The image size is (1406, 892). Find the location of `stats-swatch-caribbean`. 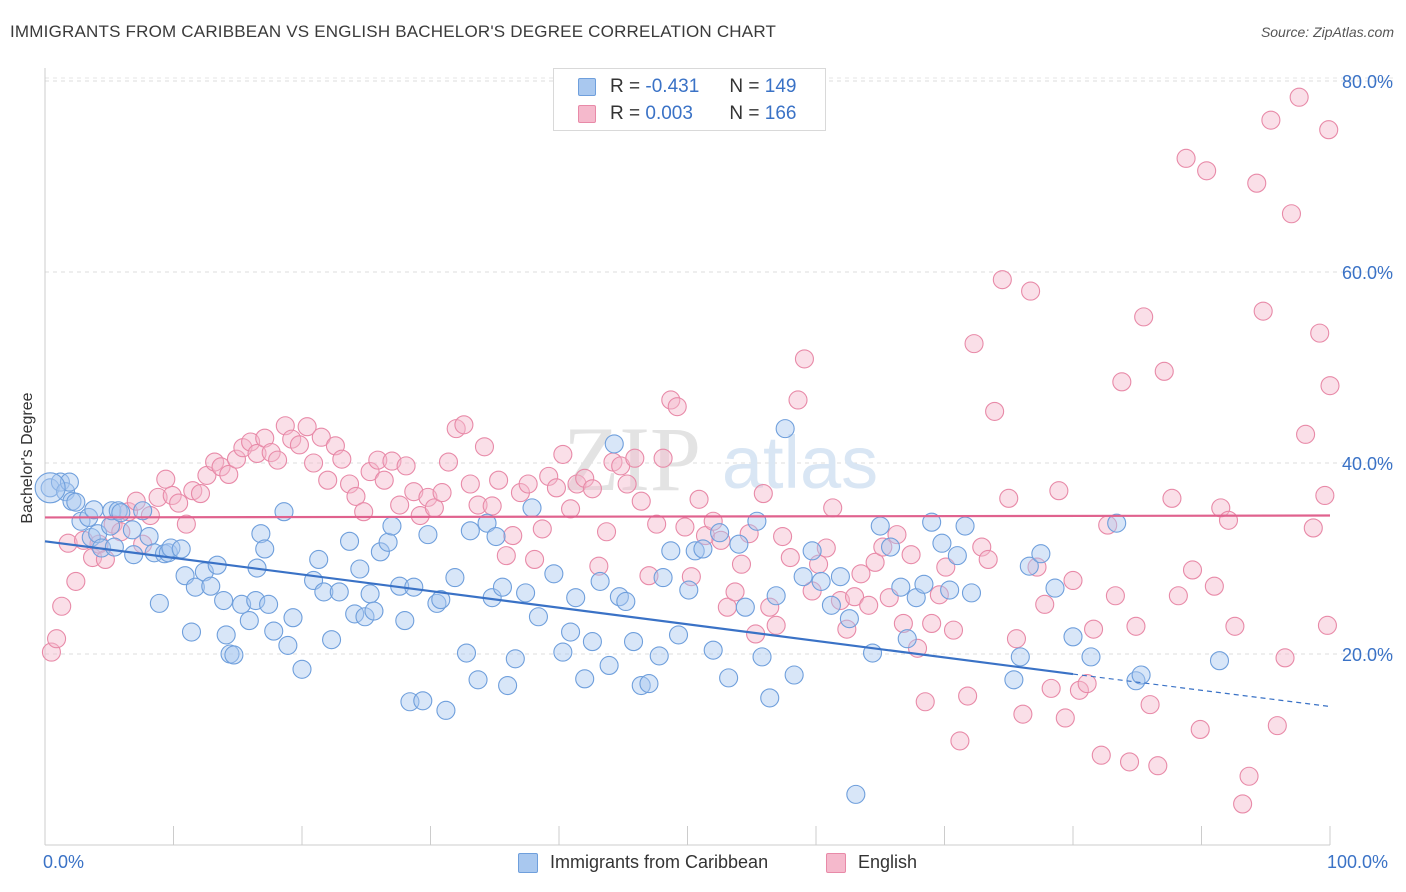

stats-swatch-caribbean is located at coordinates (587, 87).